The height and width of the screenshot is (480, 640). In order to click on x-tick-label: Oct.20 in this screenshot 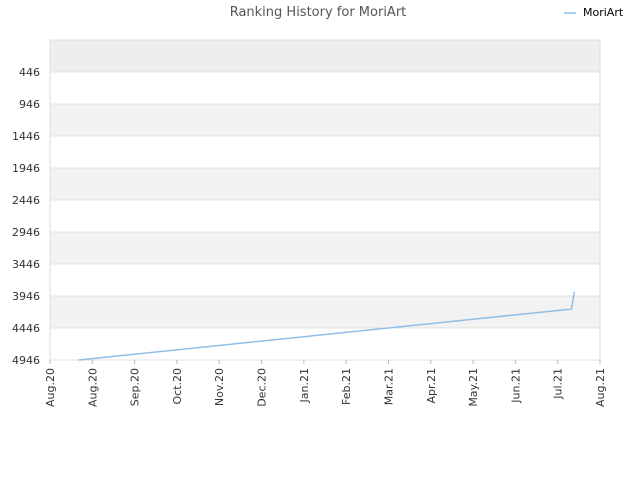, I will do `click(177, 386)`.